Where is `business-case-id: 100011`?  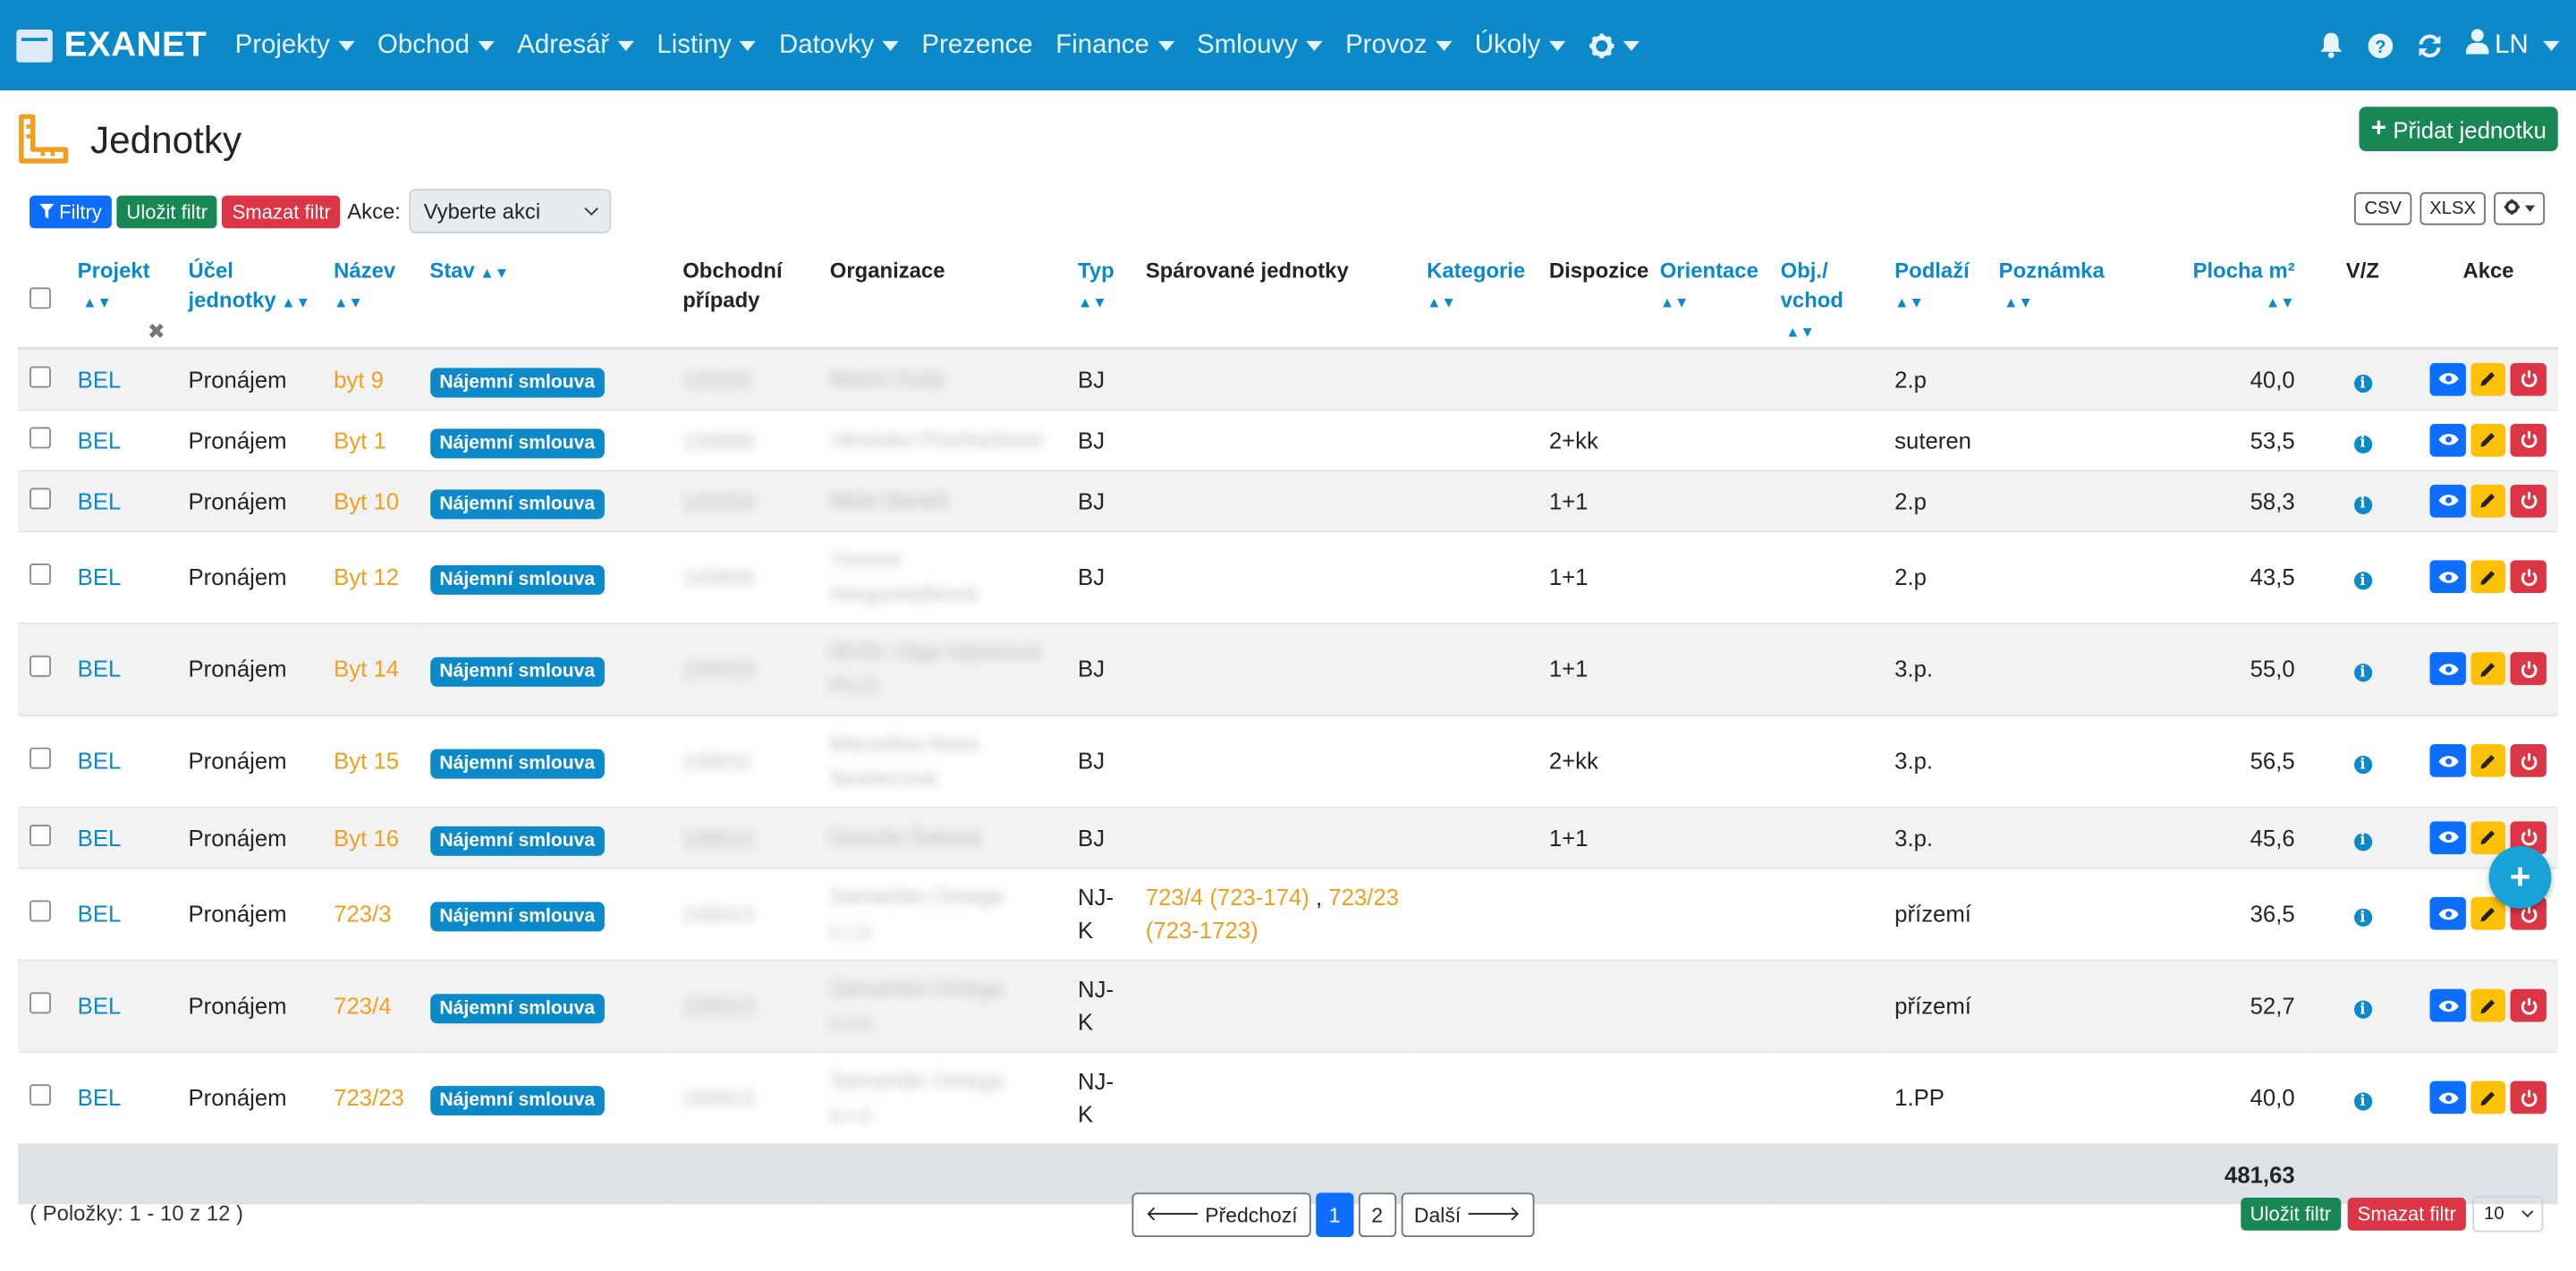 business-case-id: 100011 is located at coordinates (717, 762).